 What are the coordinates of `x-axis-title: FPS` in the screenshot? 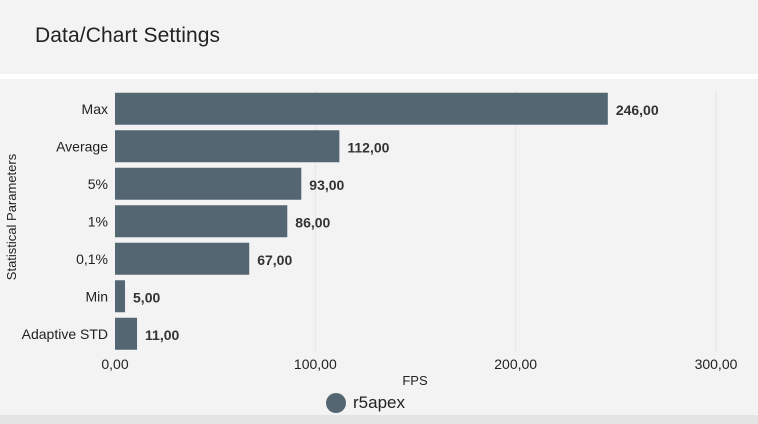 It's located at (415, 380).